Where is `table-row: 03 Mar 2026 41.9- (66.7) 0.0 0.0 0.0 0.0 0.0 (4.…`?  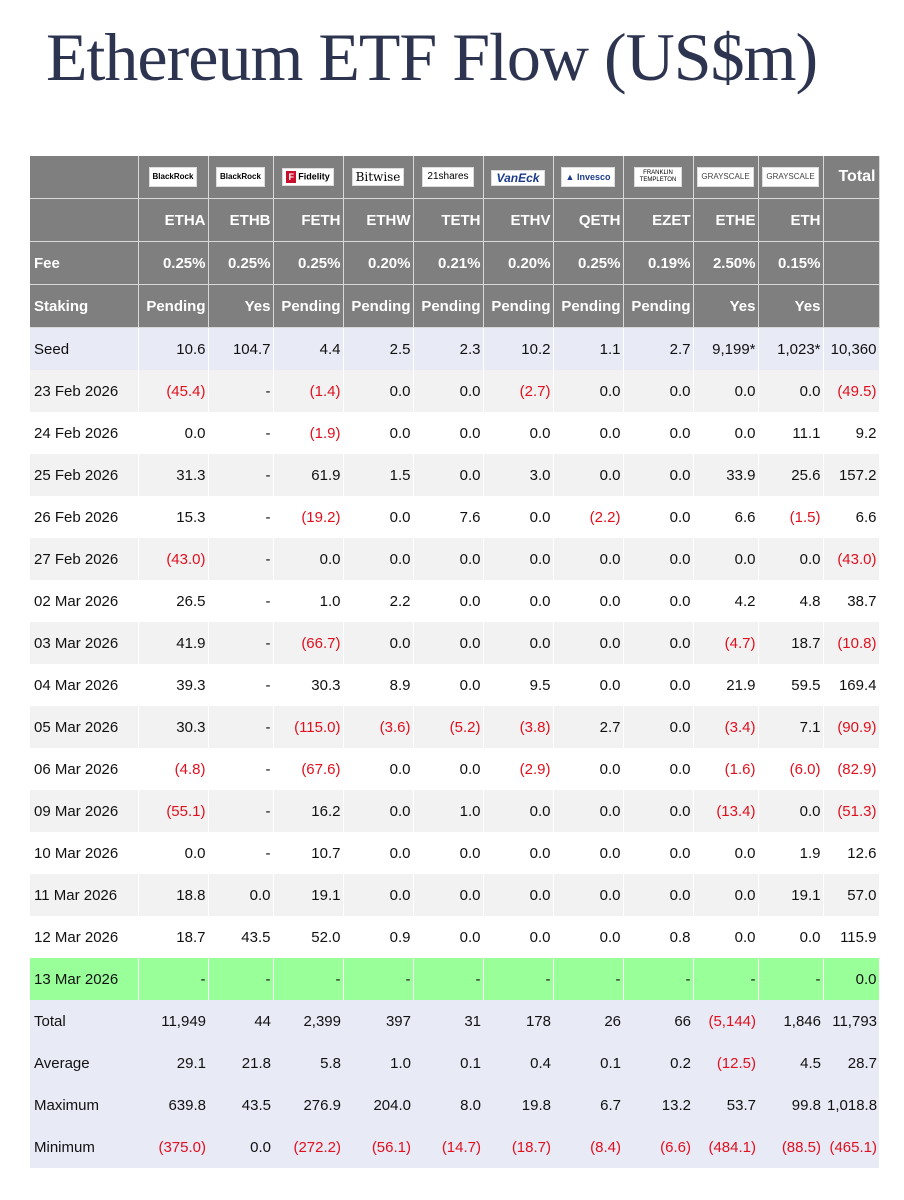 table-row: 03 Mar 2026 41.9- (66.7) 0.0 0.0 0.0 0.0 0.0 (4.… is located at coordinates (455, 643).